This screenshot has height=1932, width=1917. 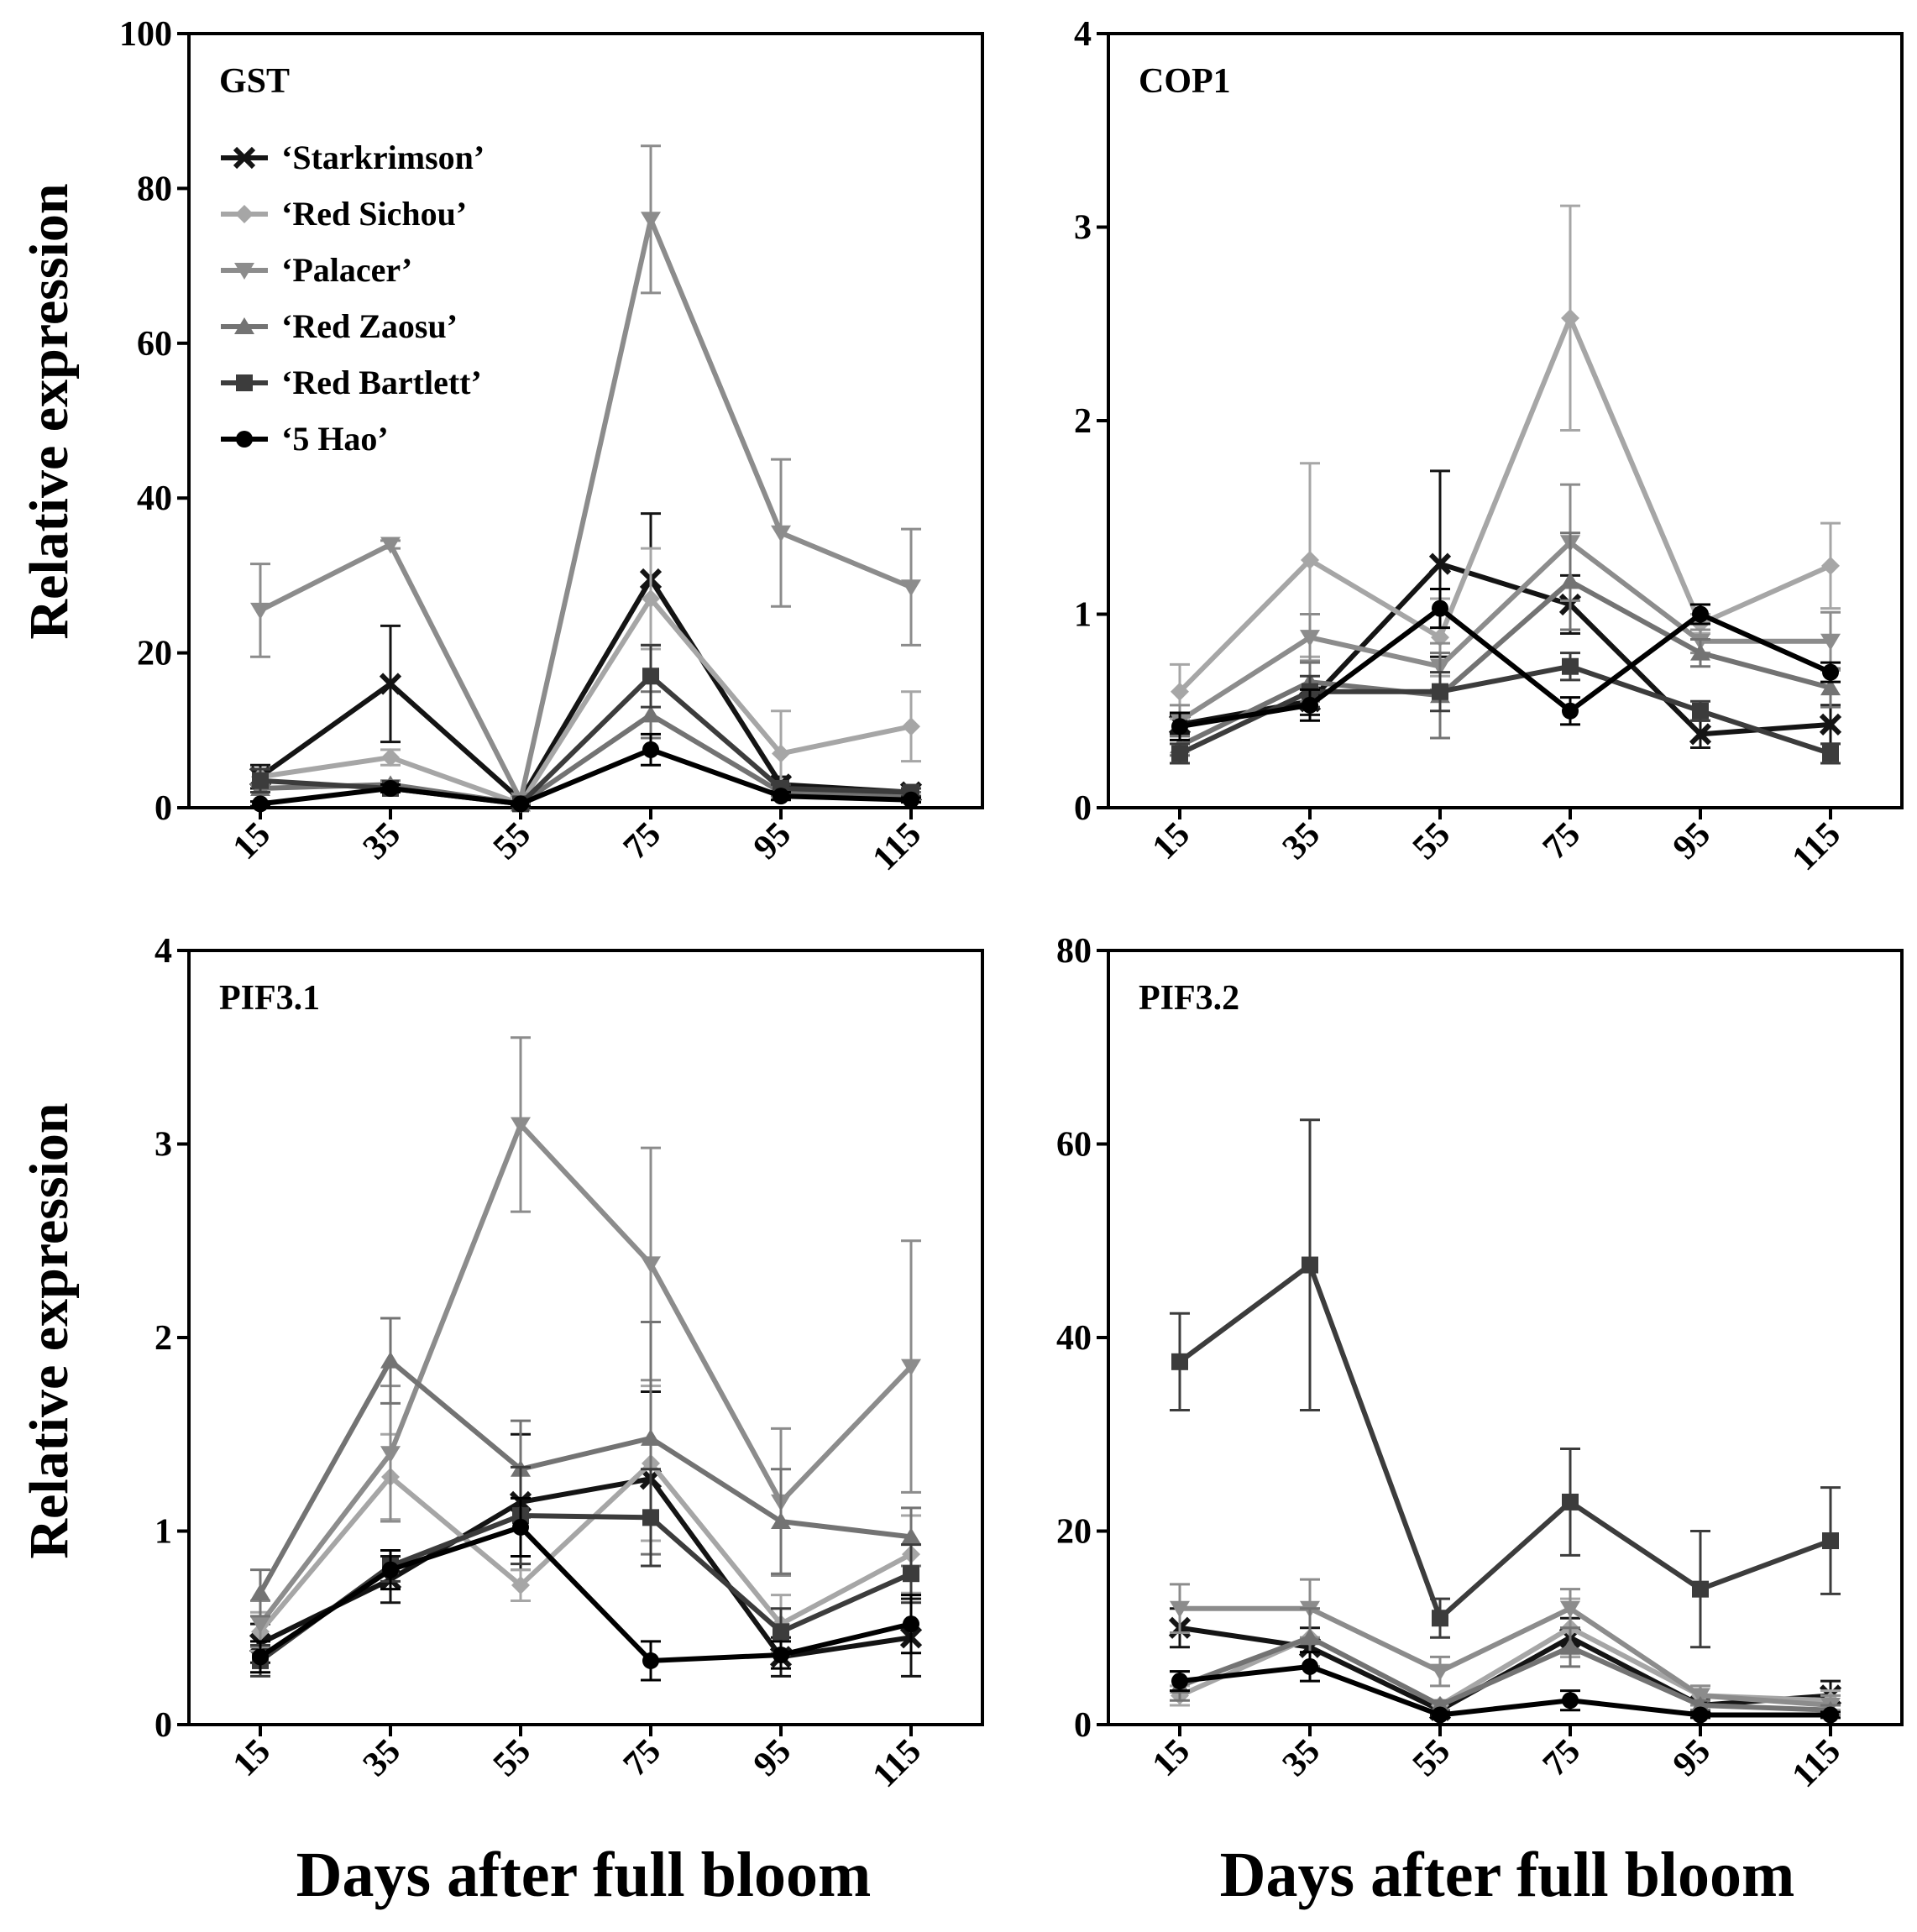 What do you see at coordinates (317, 270) in the screenshot?
I see `legend-item-3: ‘Palacer’` at bounding box center [317, 270].